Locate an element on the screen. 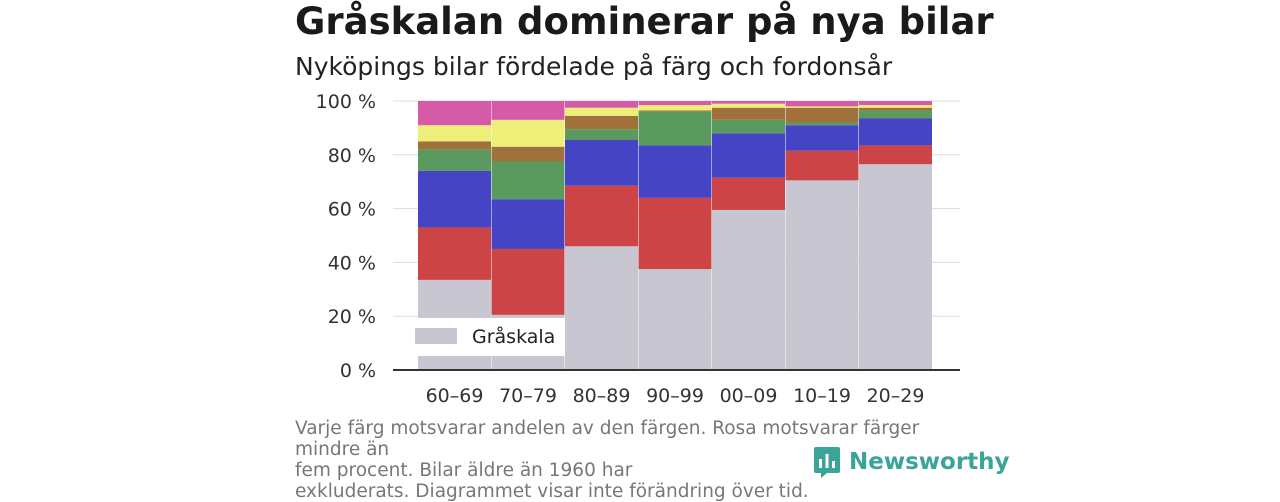  y-tick-label: 60 % is located at coordinates (352, 210).